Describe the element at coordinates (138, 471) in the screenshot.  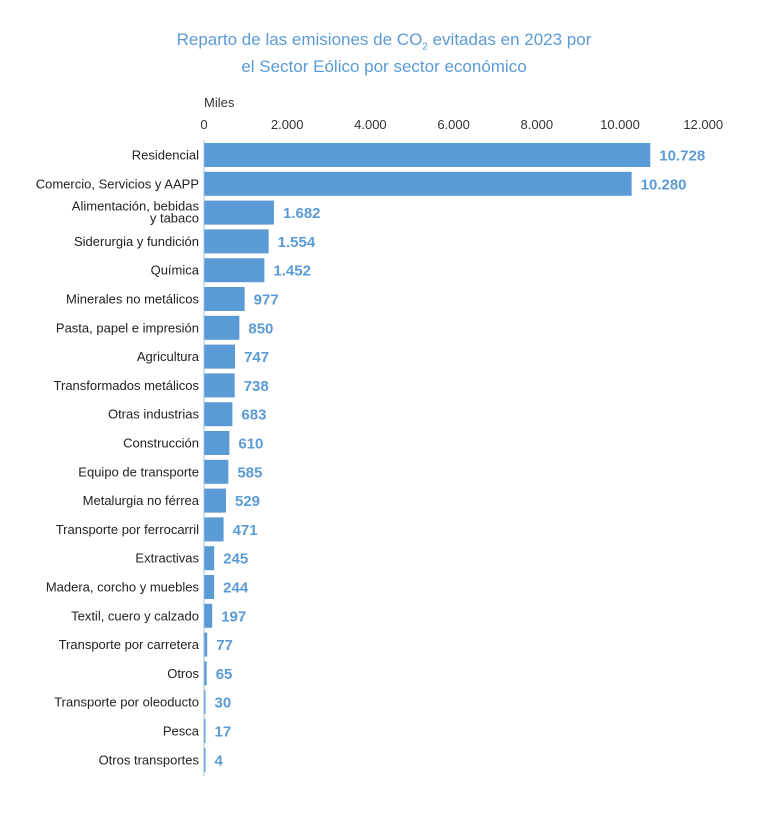
I see `category-label: Equipo de transporte` at that location.